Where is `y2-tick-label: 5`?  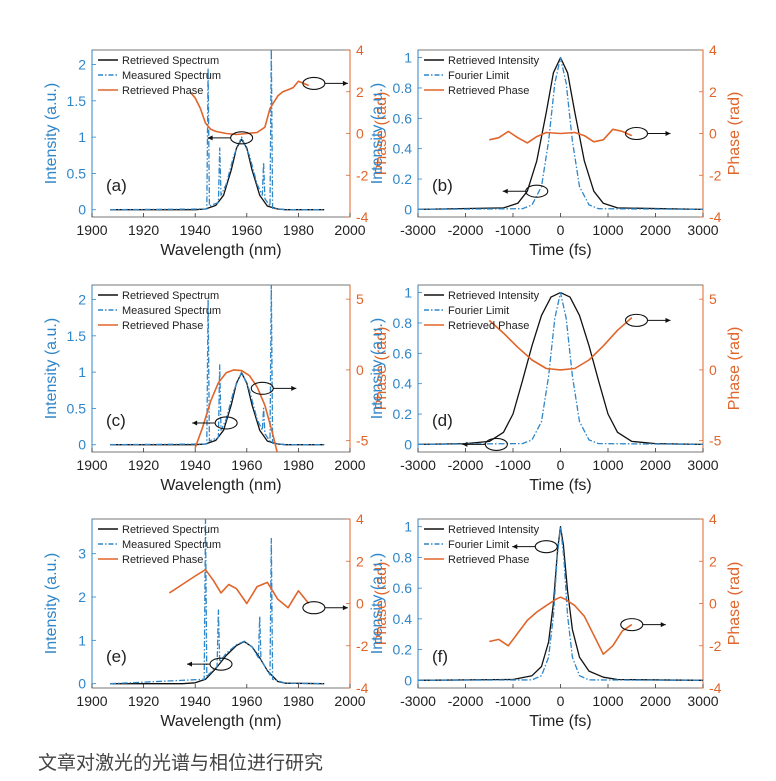
y2-tick-label: 5 is located at coordinates (360, 299).